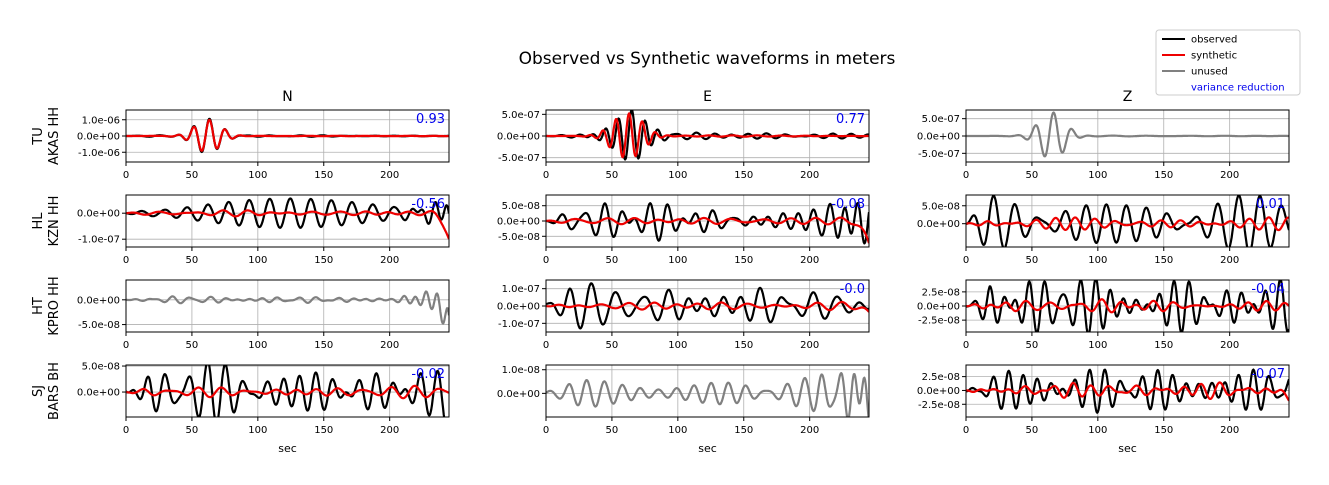 Image resolution: width=1329 pixels, height=485 pixels. What do you see at coordinates (287, 97) in the screenshot?
I see `column-title: N` at bounding box center [287, 97].